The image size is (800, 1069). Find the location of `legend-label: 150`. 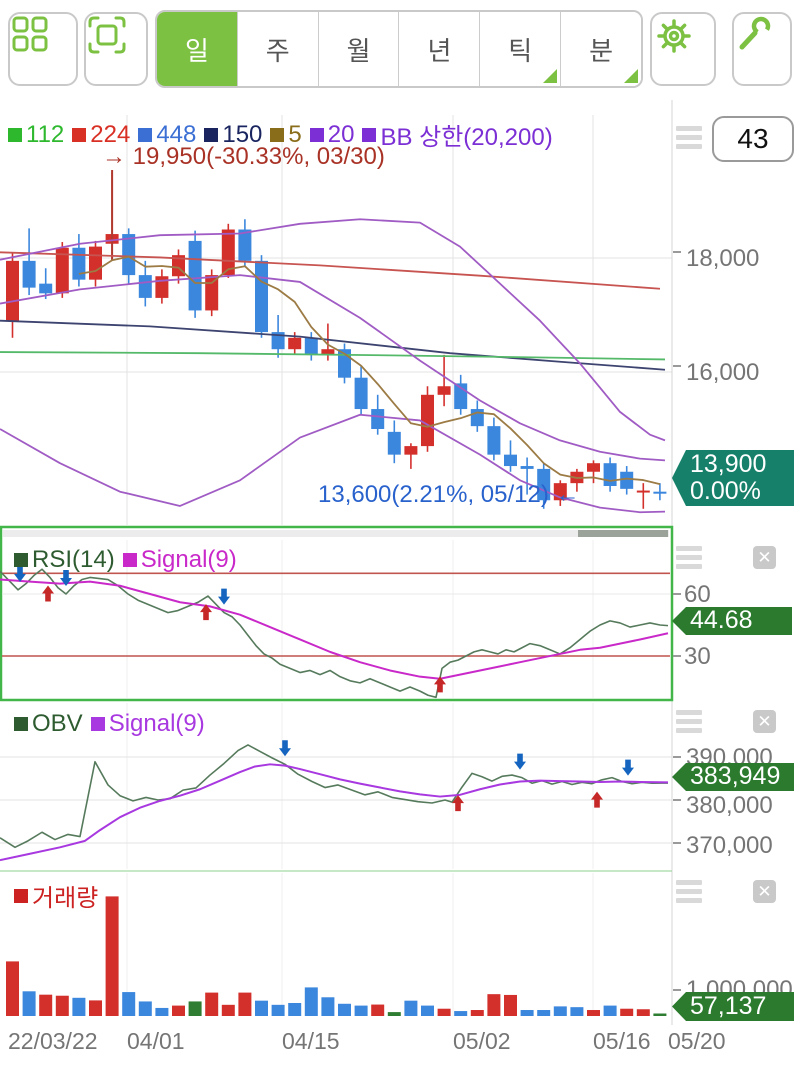

legend-label: 150 is located at coordinates (242, 134).